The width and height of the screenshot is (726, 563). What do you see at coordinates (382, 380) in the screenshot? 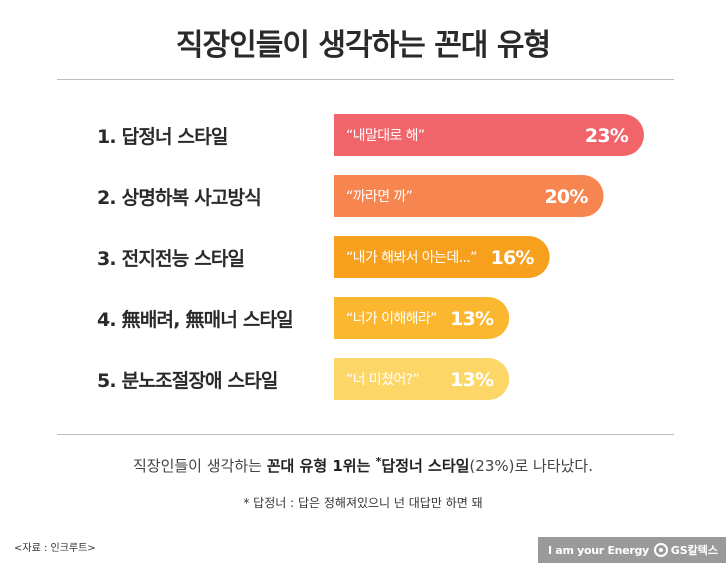
I see `bar-quote-label: “너 미쳤어?”` at bounding box center [382, 380].